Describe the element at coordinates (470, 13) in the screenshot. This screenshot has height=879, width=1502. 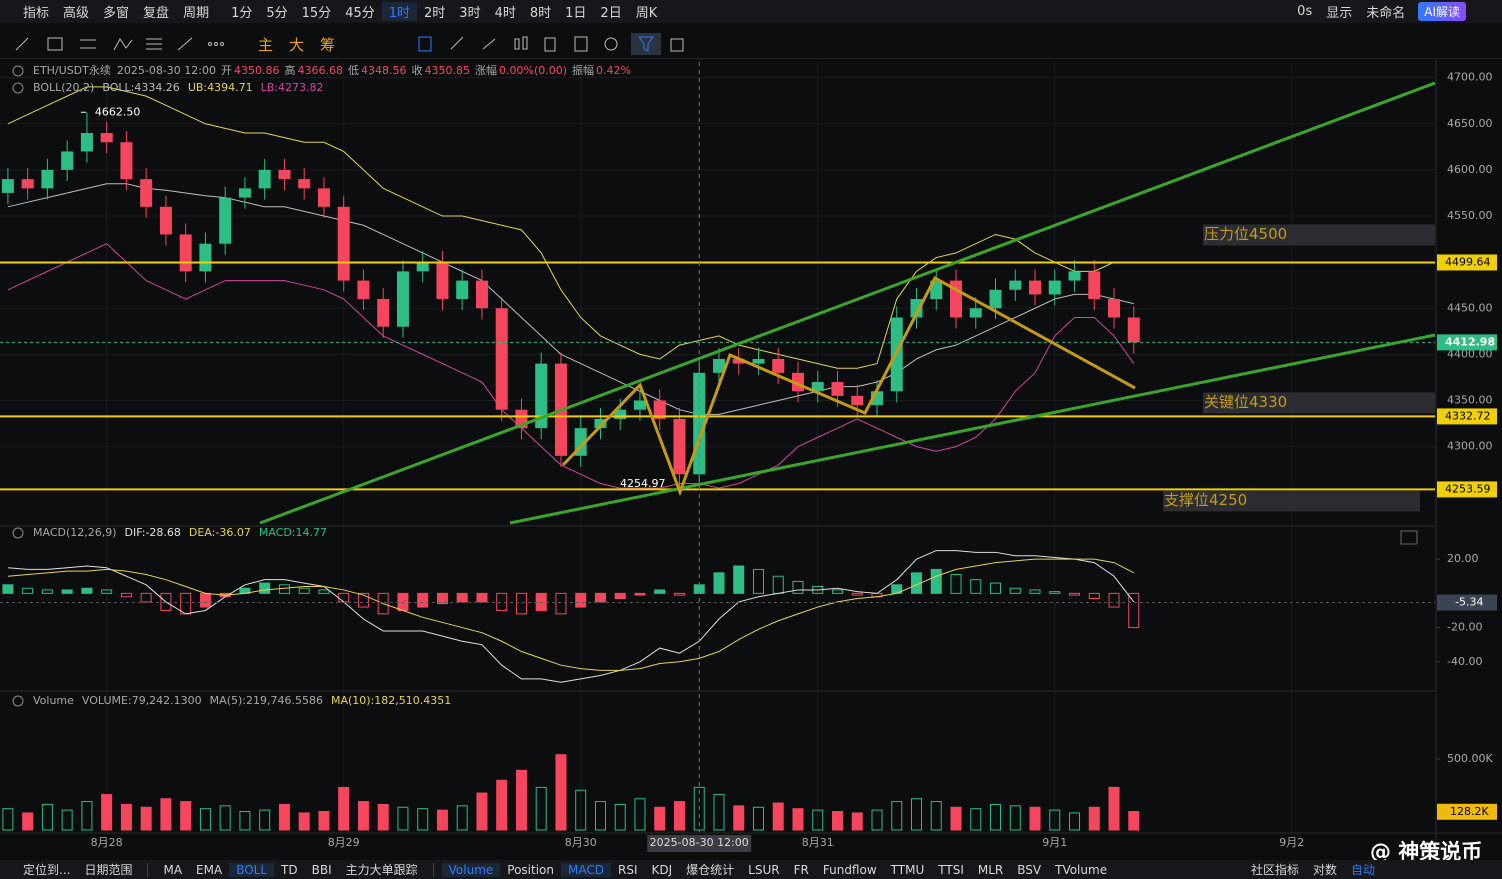
I see `period-button: 3时` at that location.